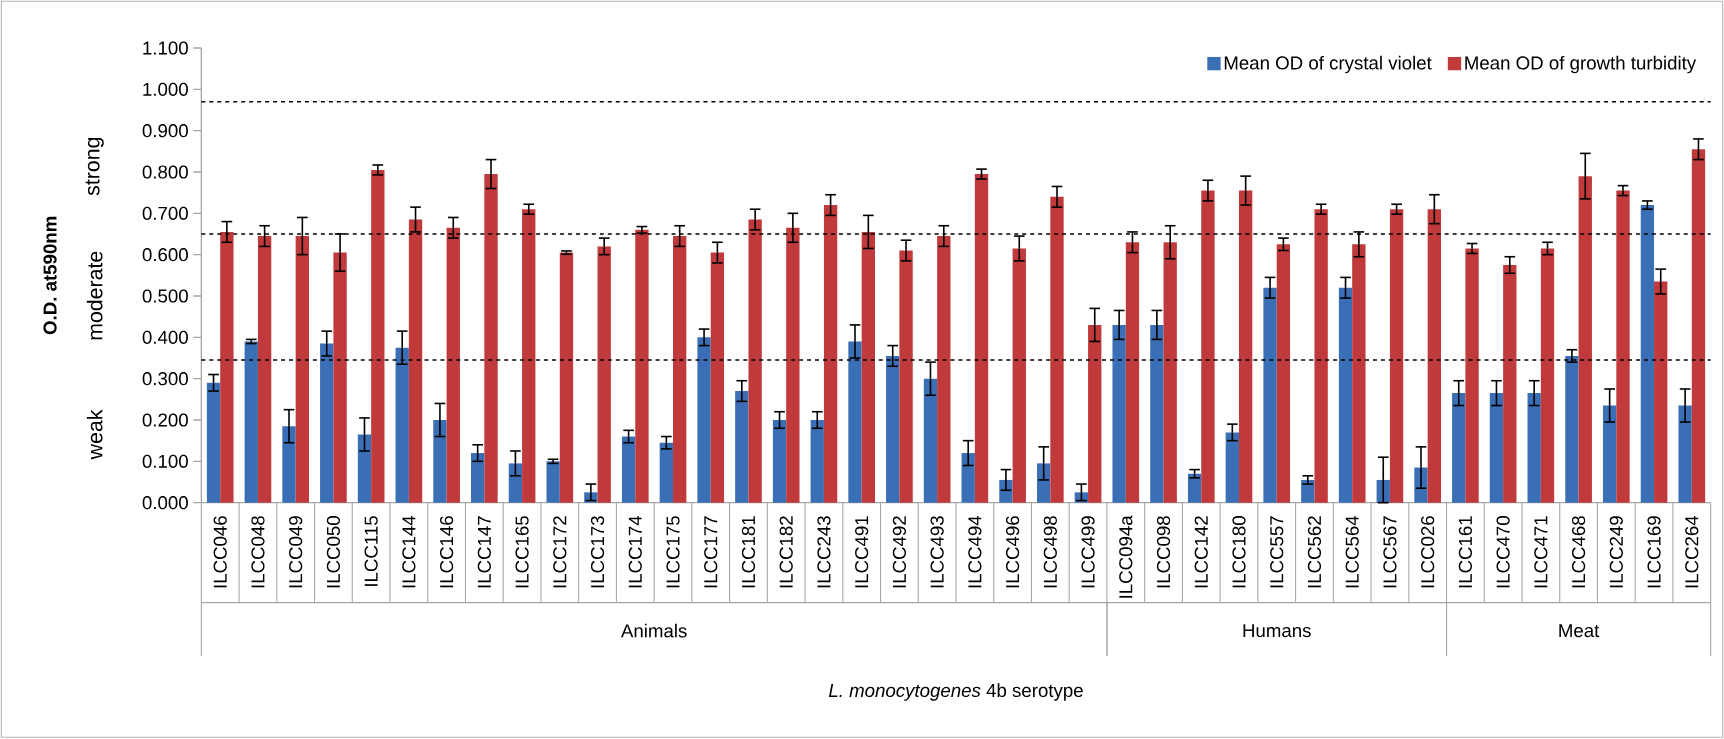 The image size is (1724, 739). What do you see at coordinates (1163, 552) in the screenshot?
I see `x-tick-label: ILCC098` at bounding box center [1163, 552].